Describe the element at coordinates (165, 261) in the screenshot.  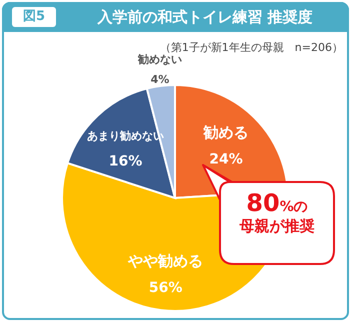
I see `slice-label: やや勧める` at that location.